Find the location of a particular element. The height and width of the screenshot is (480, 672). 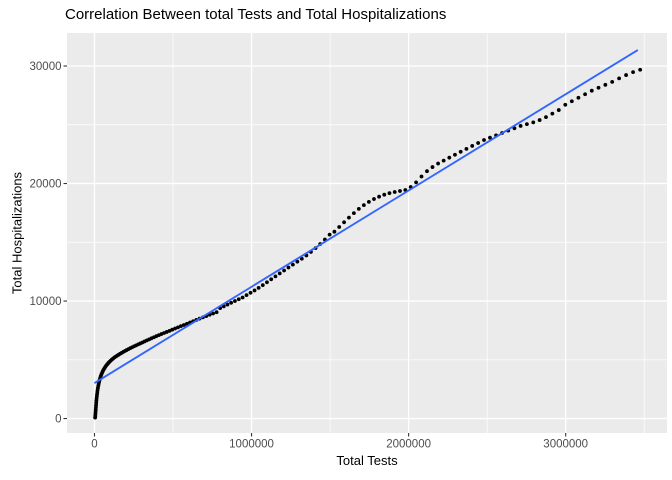

y-tick-label: 30000 is located at coordinates (46, 67).